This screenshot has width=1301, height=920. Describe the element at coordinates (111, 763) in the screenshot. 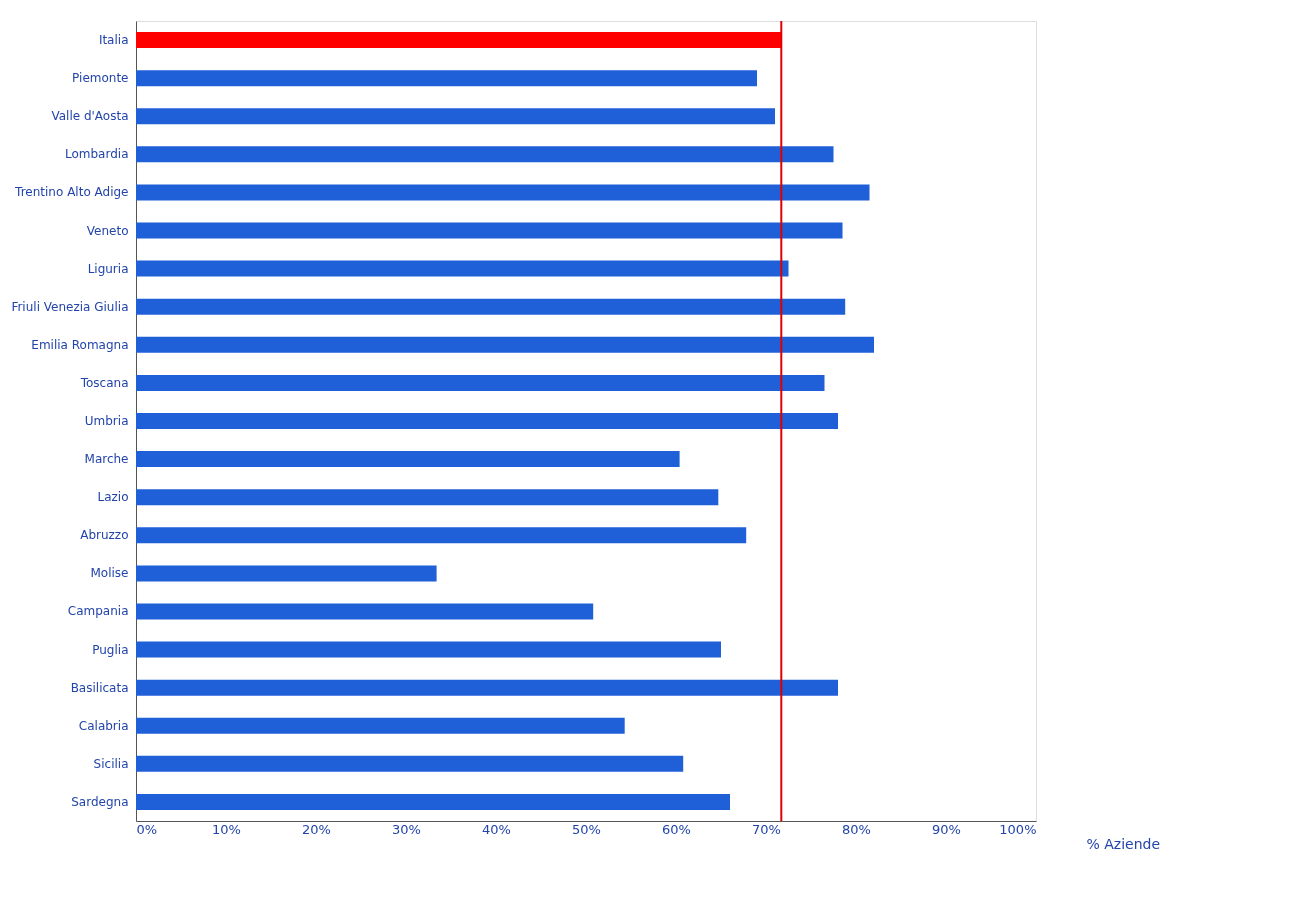

I see `y-tick-label: Sicilia` at that location.